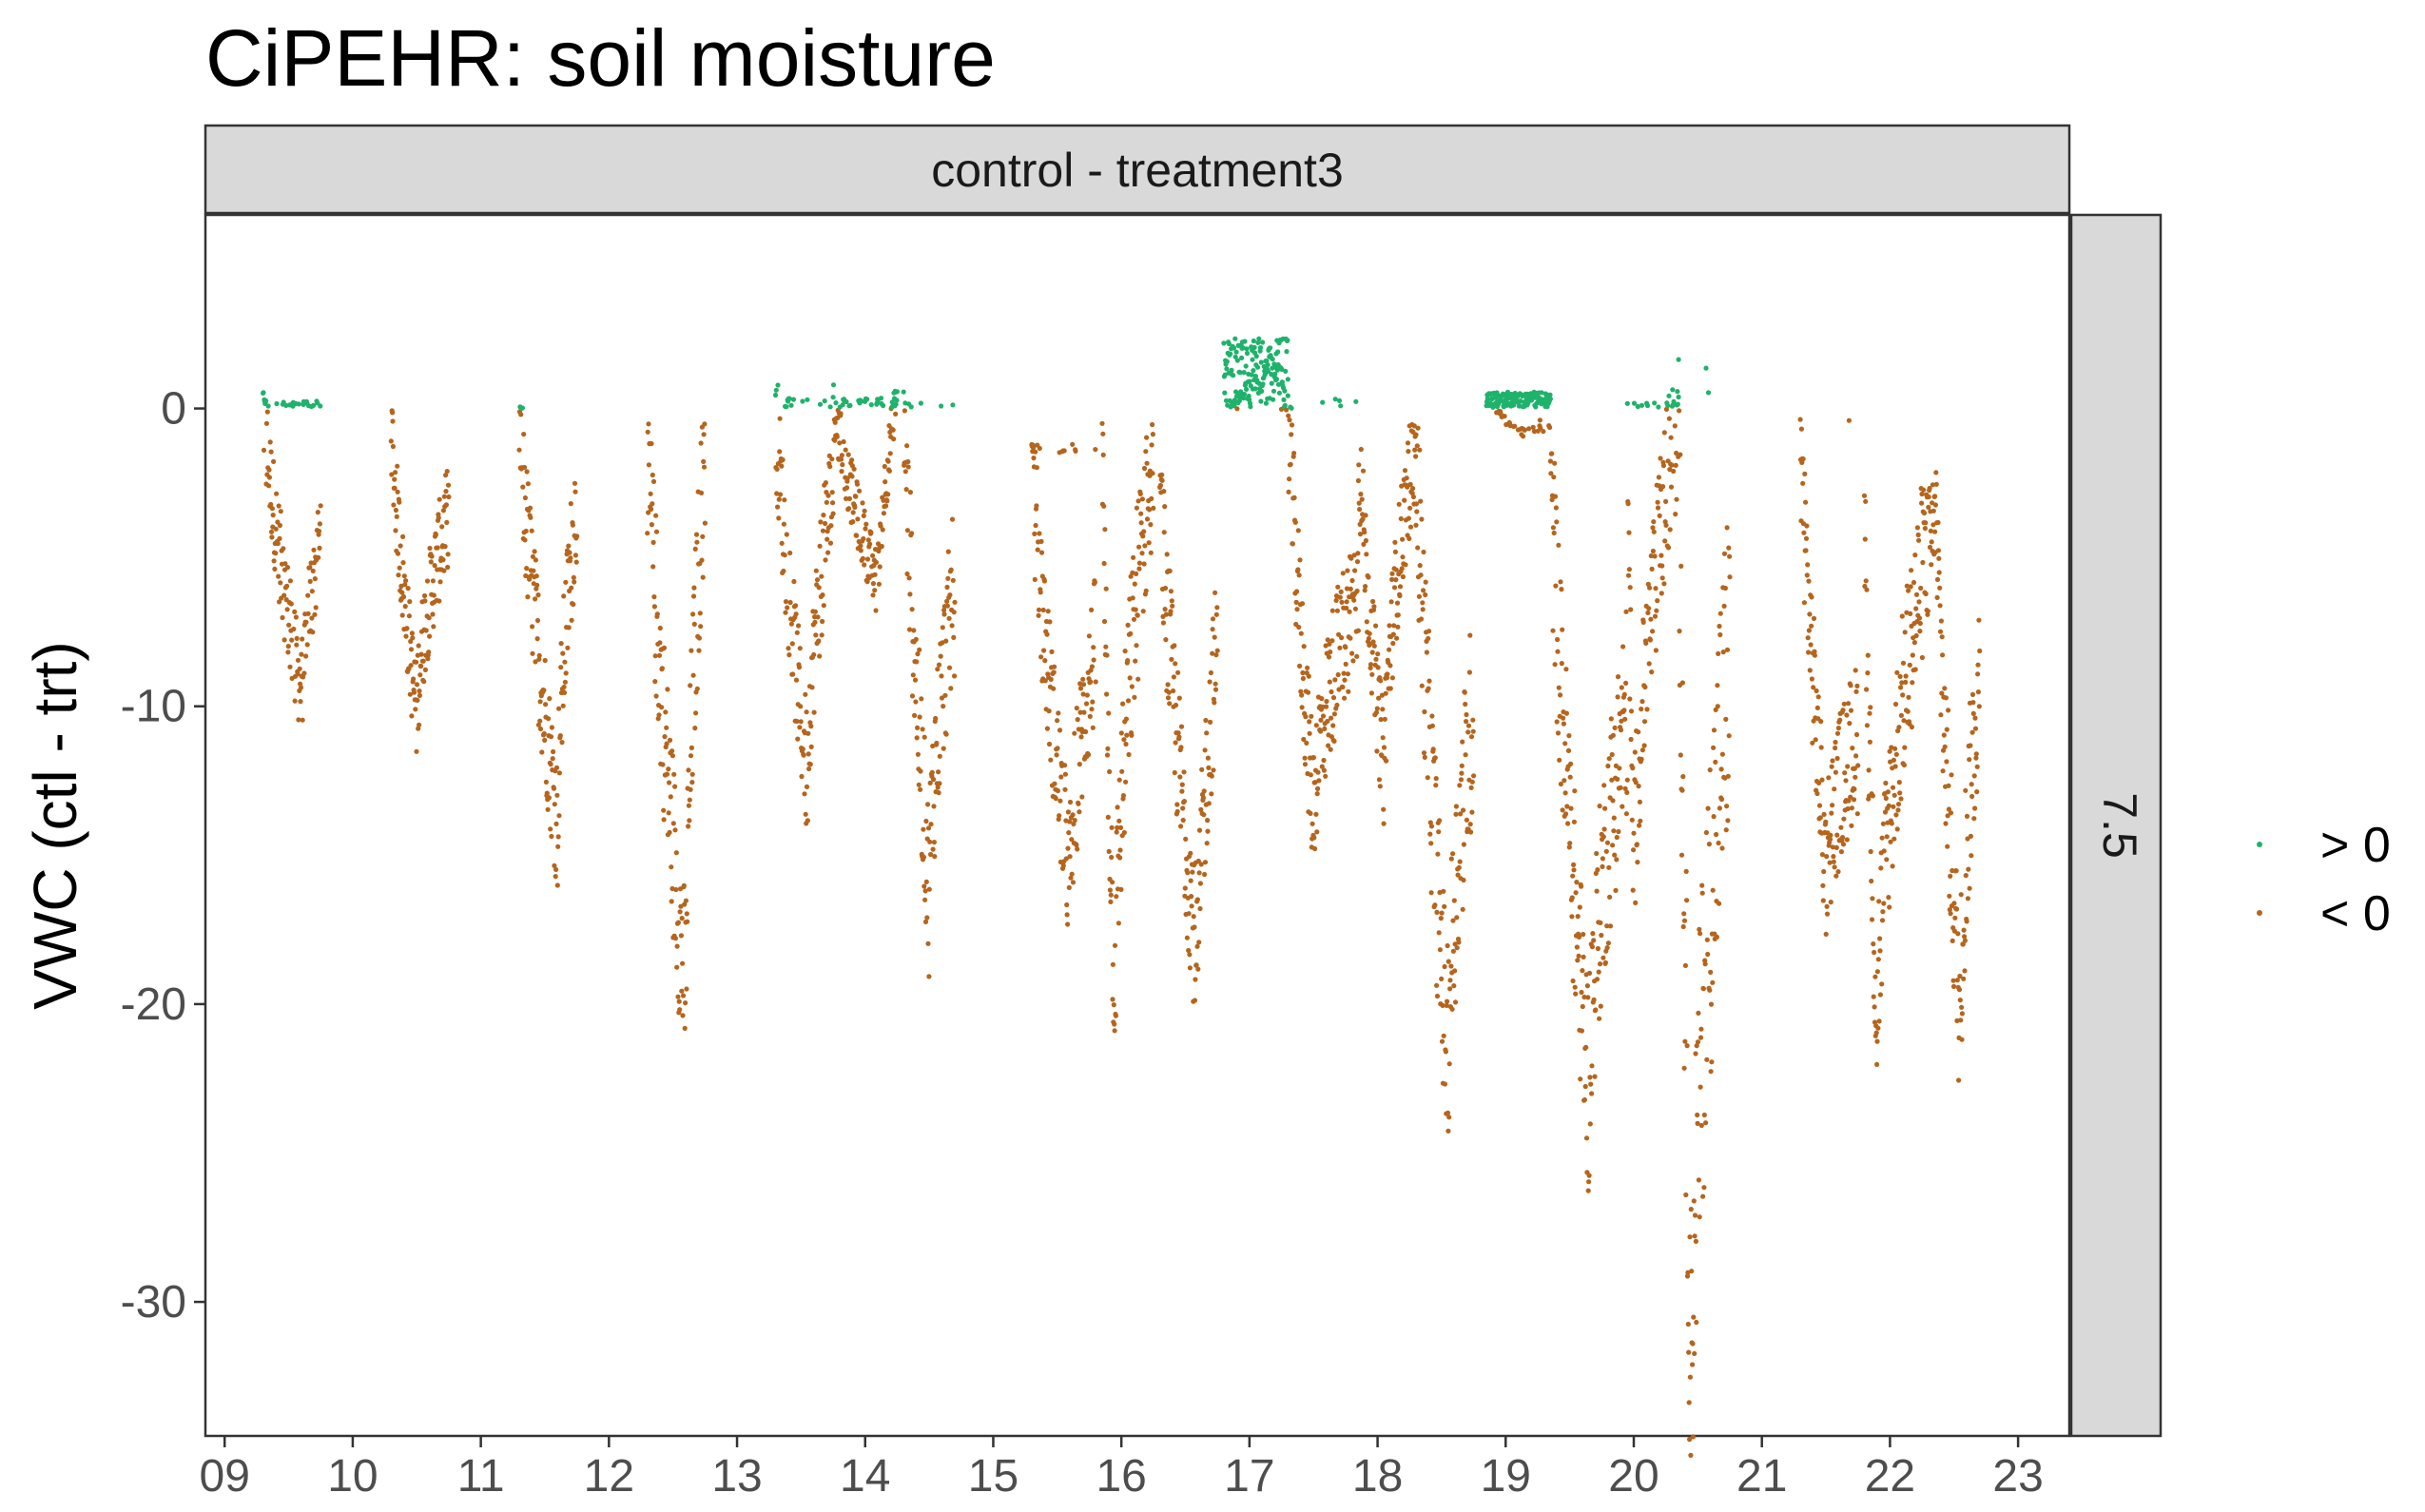  Describe the element at coordinates (2116, 825) in the screenshot. I see `facet-right-strip` at that location.